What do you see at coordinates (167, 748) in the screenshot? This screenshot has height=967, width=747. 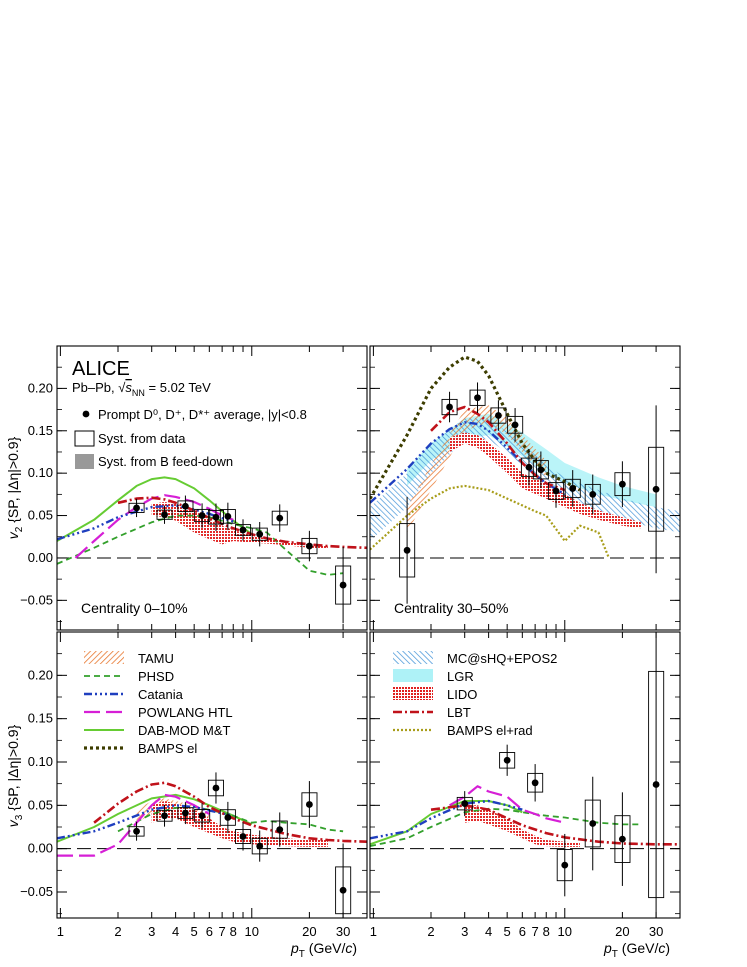 I see `legend-label-bamps-el: BAMPS el` at bounding box center [167, 748].